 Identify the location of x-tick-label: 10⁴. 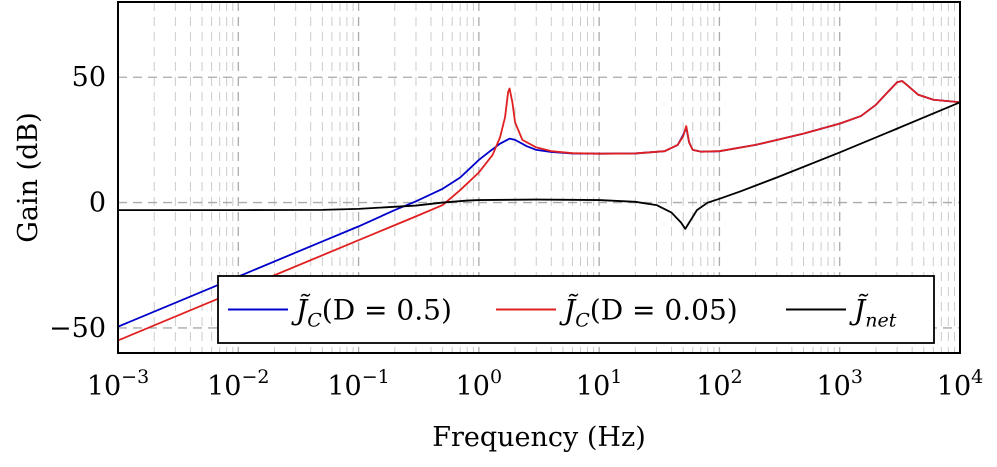
(960, 384).